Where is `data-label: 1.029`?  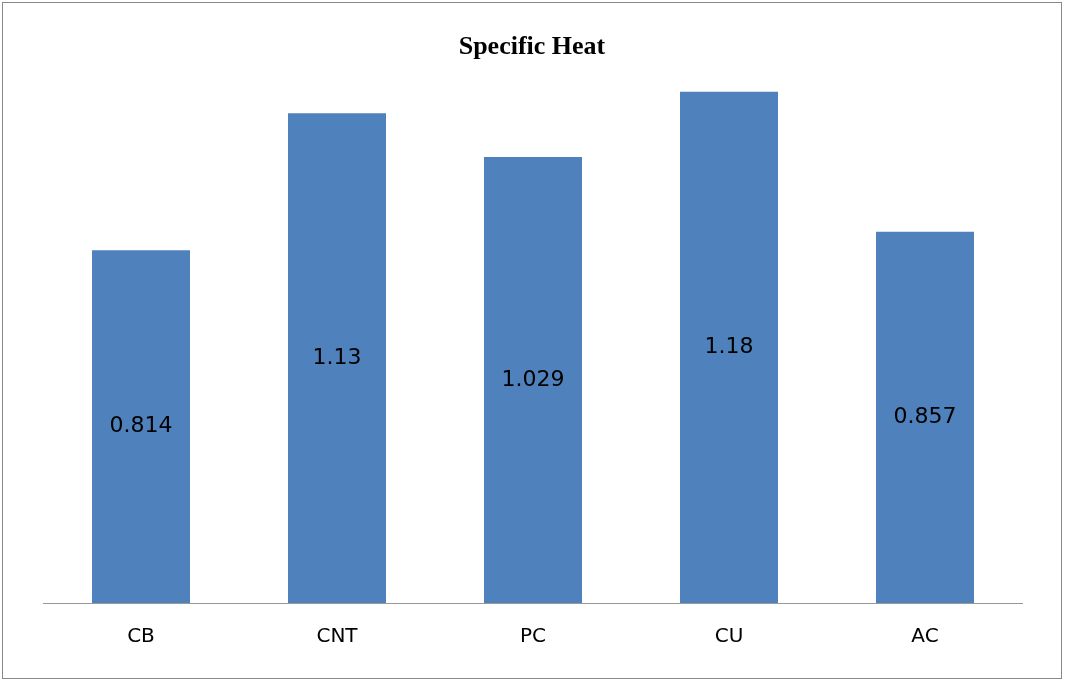 data-label: 1.029 is located at coordinates (533, 378).